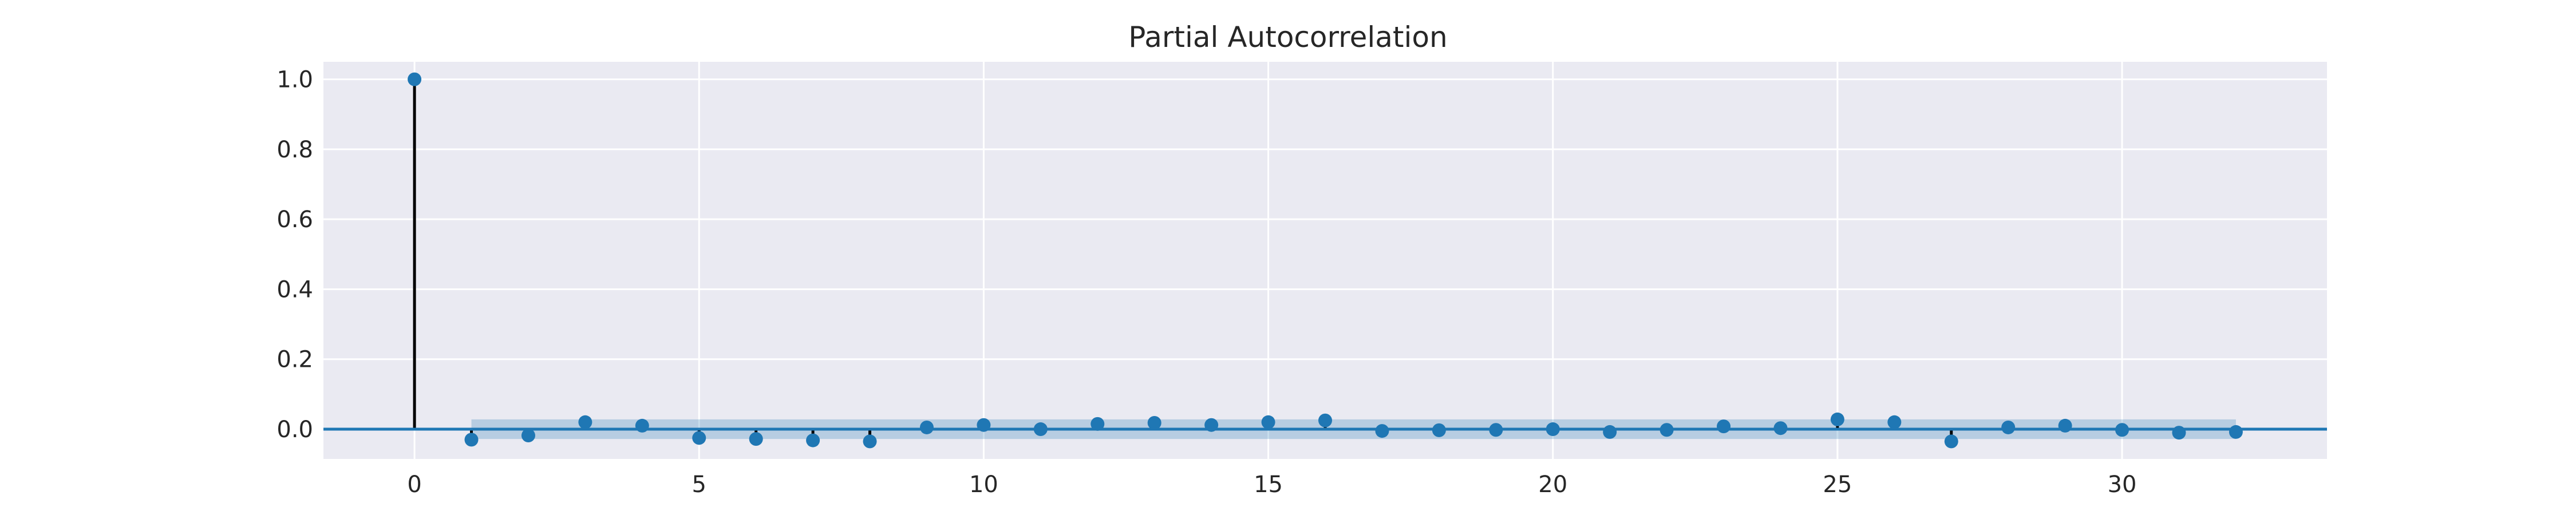  I want to click on chart-title: Partial Autocorrelation, so click(1287, 37).